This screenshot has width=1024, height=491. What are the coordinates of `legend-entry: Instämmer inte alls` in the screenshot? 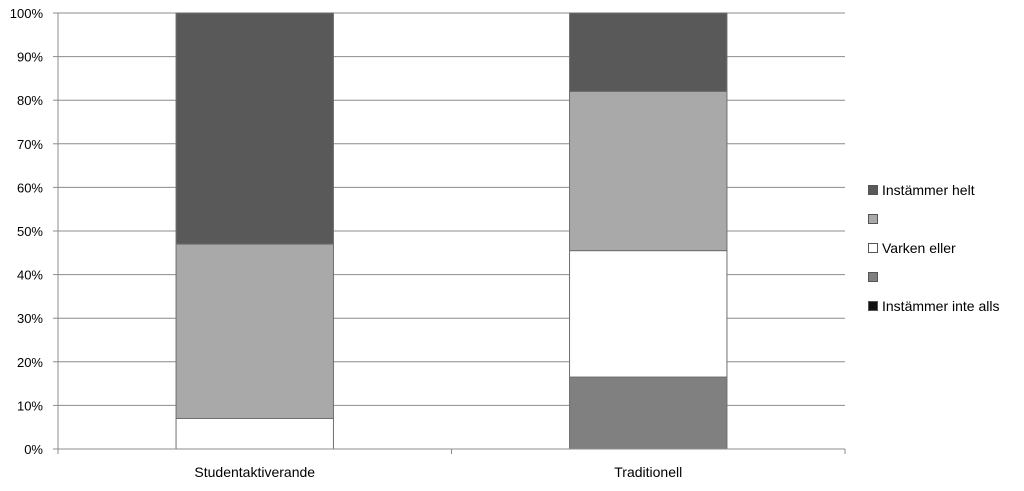 It's located at (933, 305).